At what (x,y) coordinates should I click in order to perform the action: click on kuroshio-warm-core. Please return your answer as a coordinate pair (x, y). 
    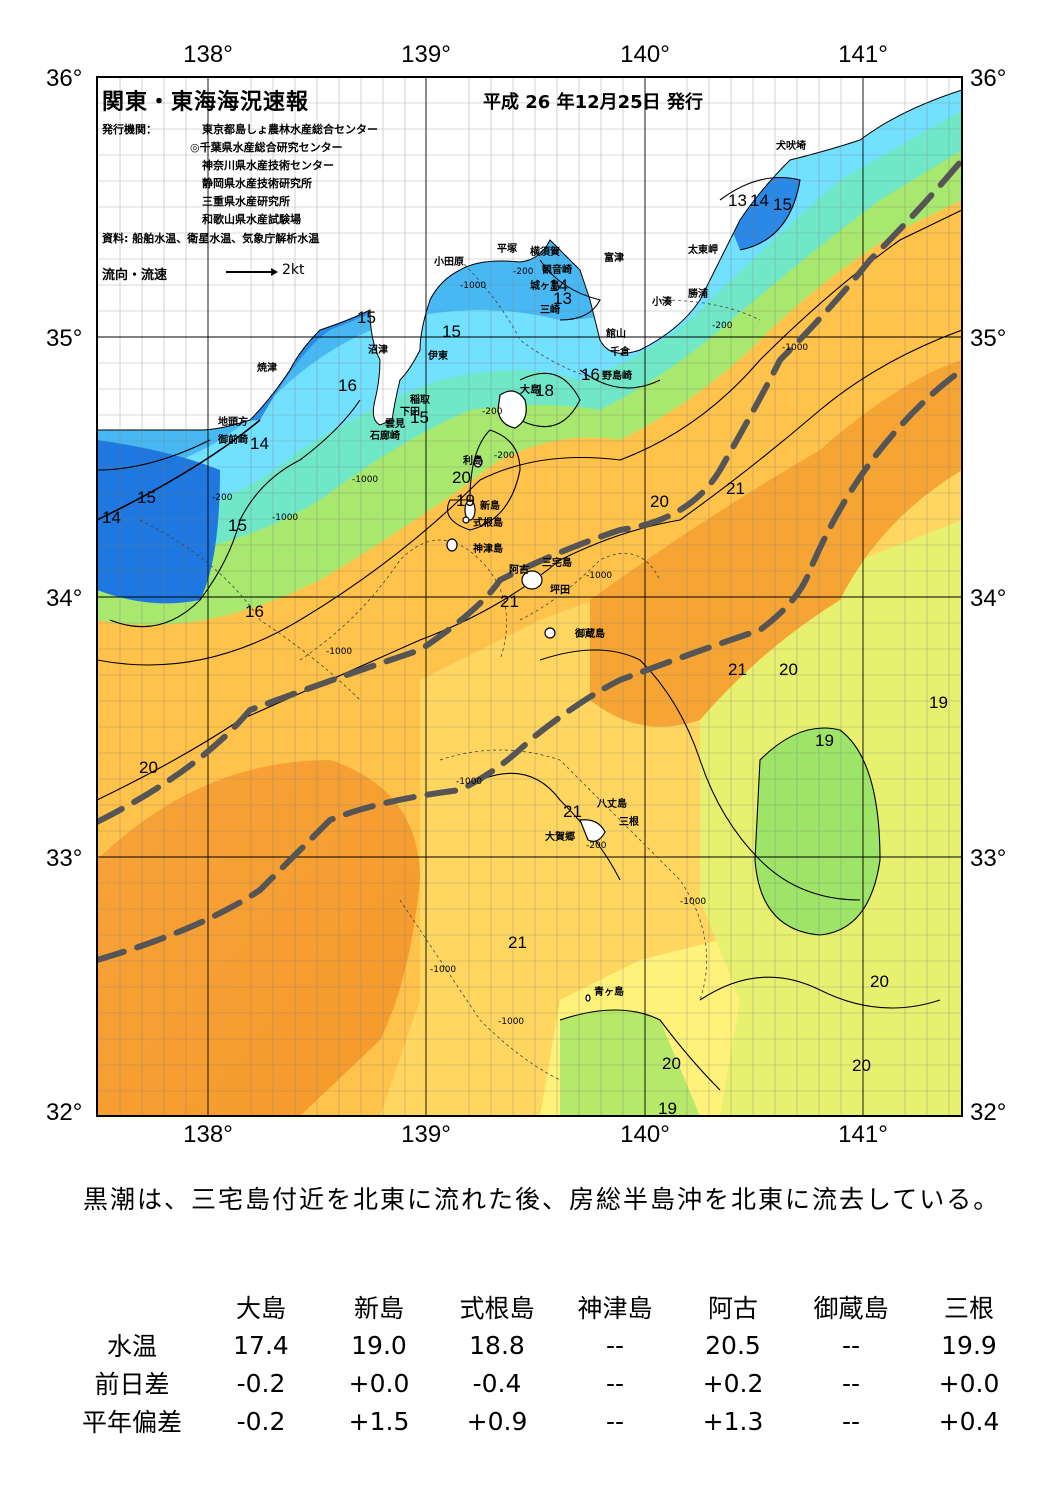
    Looking at the image, I should click on (776, 543).